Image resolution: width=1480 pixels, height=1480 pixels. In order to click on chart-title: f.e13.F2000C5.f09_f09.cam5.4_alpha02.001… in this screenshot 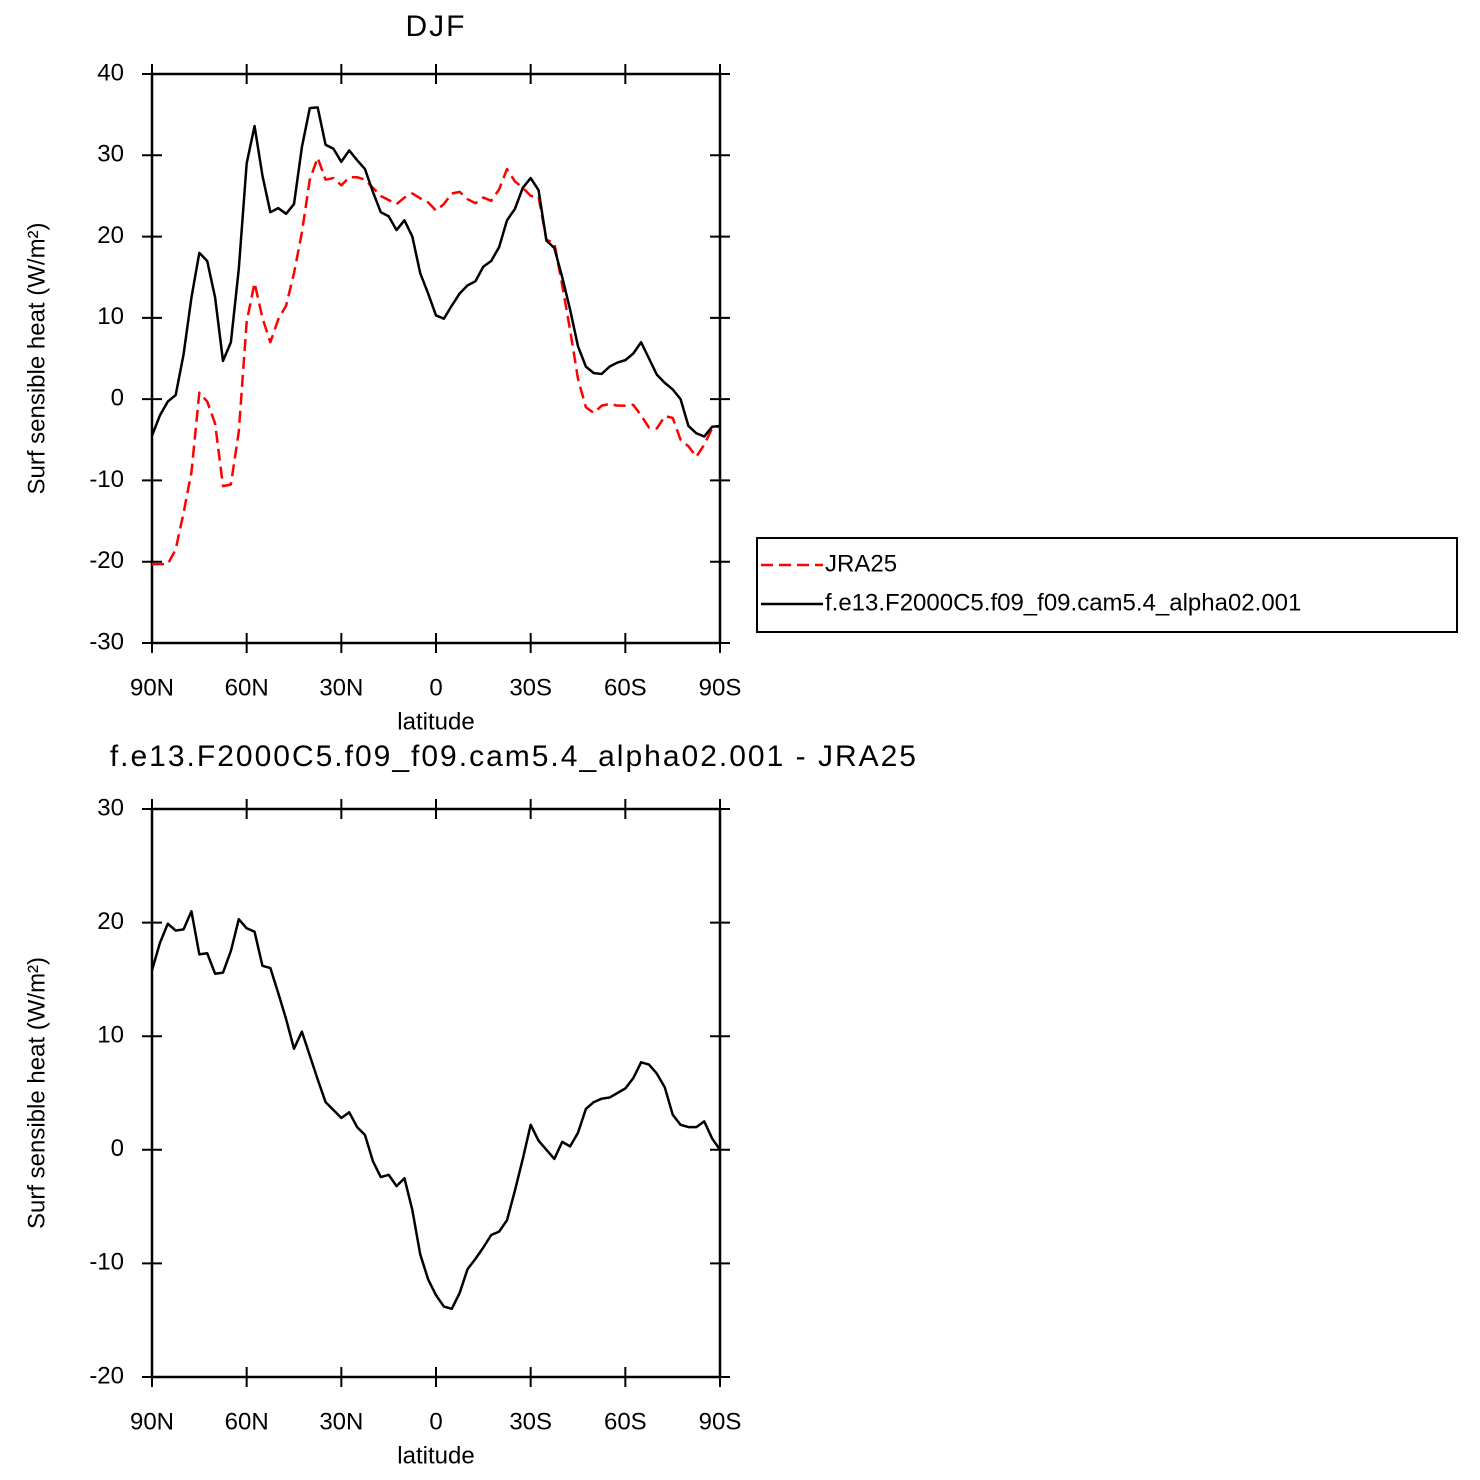, I will do `click(514, 756)`.